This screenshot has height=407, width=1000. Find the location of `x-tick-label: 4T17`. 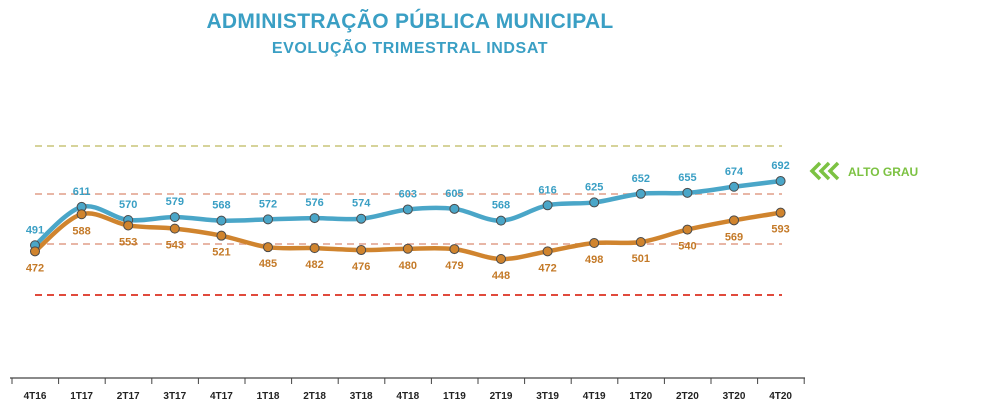

x-tick-label: 4T17 is located at coordinates (221, 396).